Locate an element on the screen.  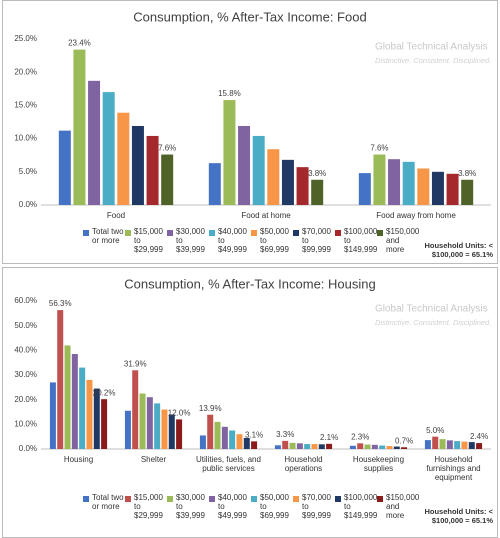
value-label: 2.3% is located at coordinates (360, 436).